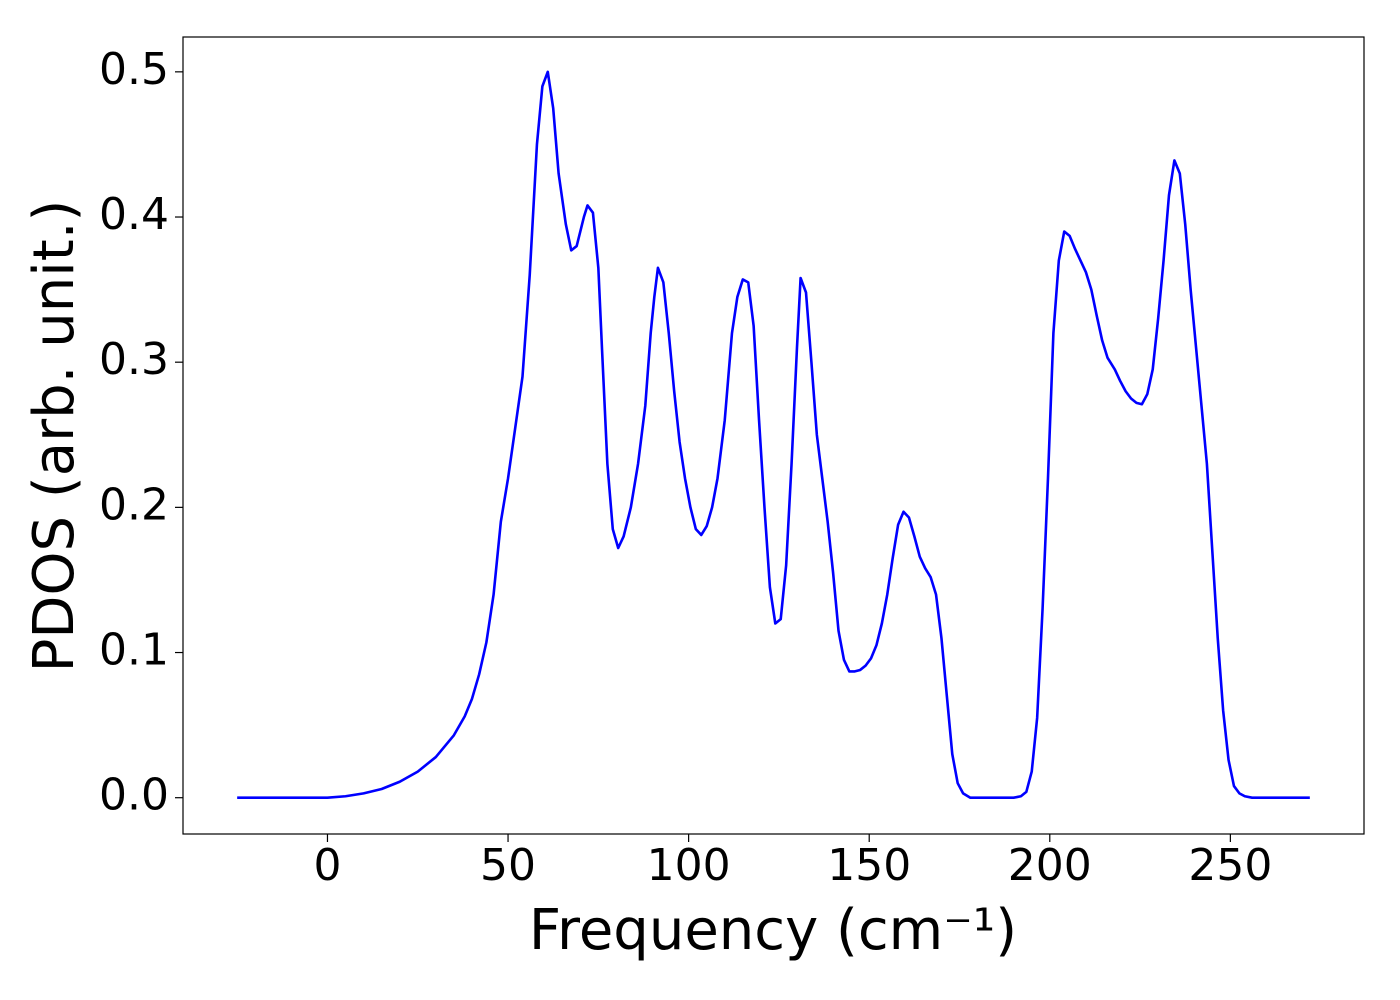 The height and width of the screenshot is (1000, 1400). What do you see at coordinates (773, 930) in the screenshot?
I see `x-axis-label: Frequency (cm⁻¹)` at bounding box center [773, 930].